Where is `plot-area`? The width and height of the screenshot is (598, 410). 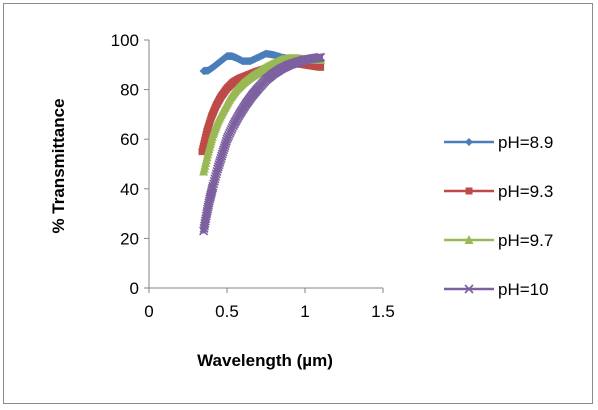 plot-area is located at coordinates (262, 142).